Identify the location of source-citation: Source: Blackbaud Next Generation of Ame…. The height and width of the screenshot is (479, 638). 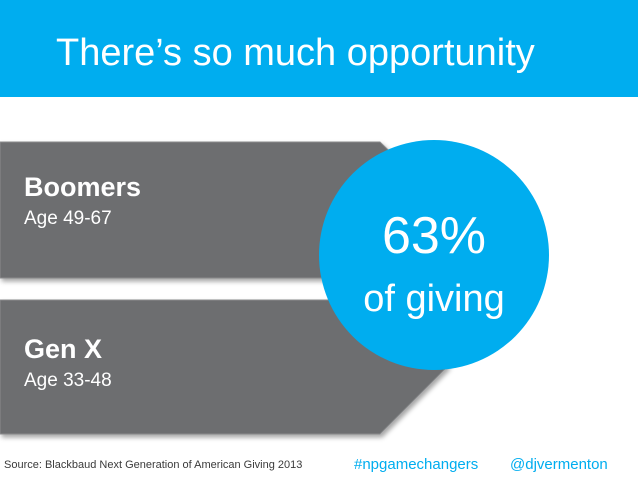
(153, 465).